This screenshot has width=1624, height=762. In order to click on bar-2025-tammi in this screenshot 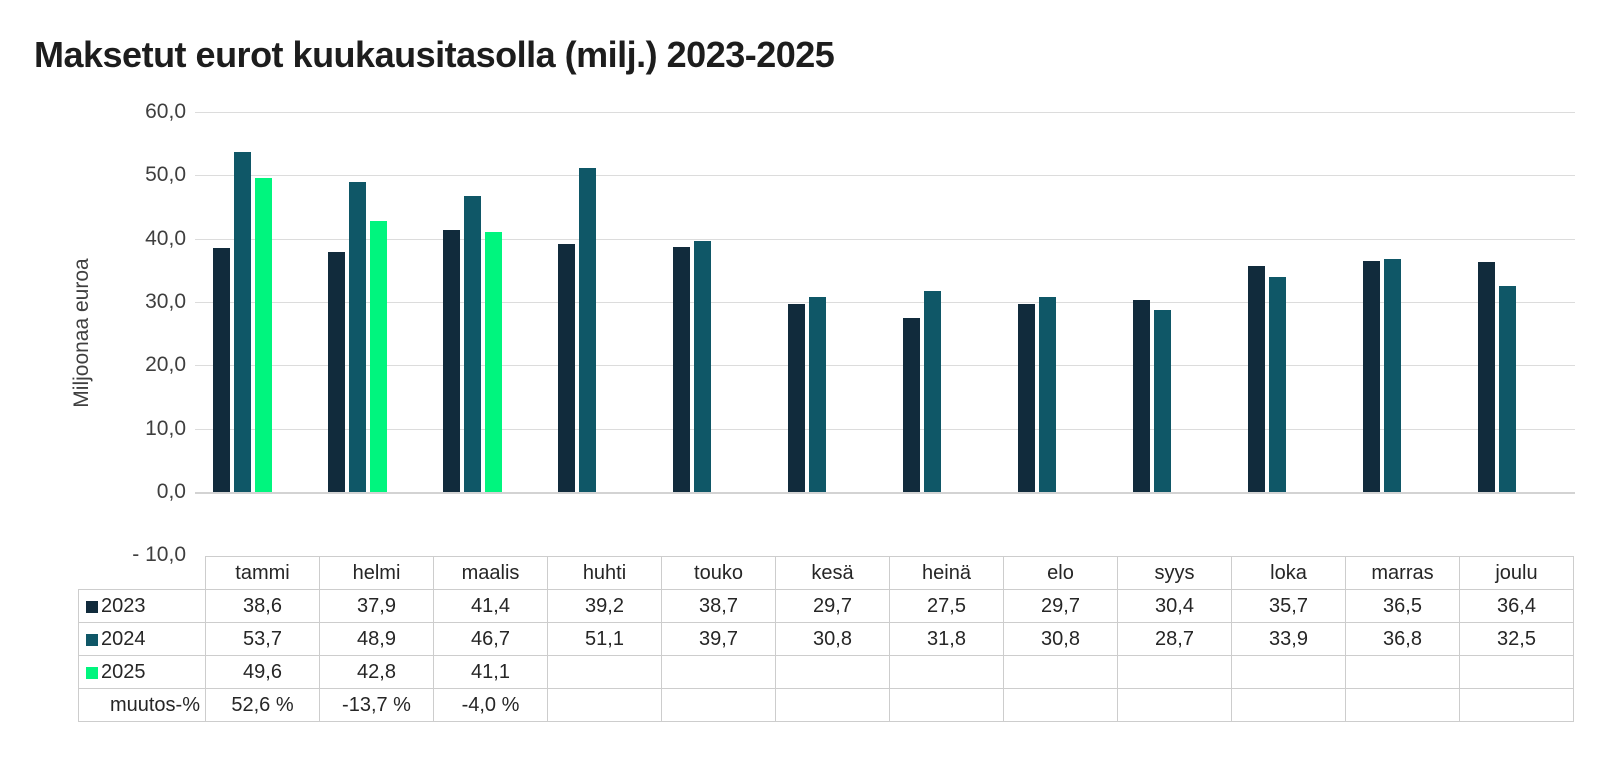, I will do `click(263, 334)`.